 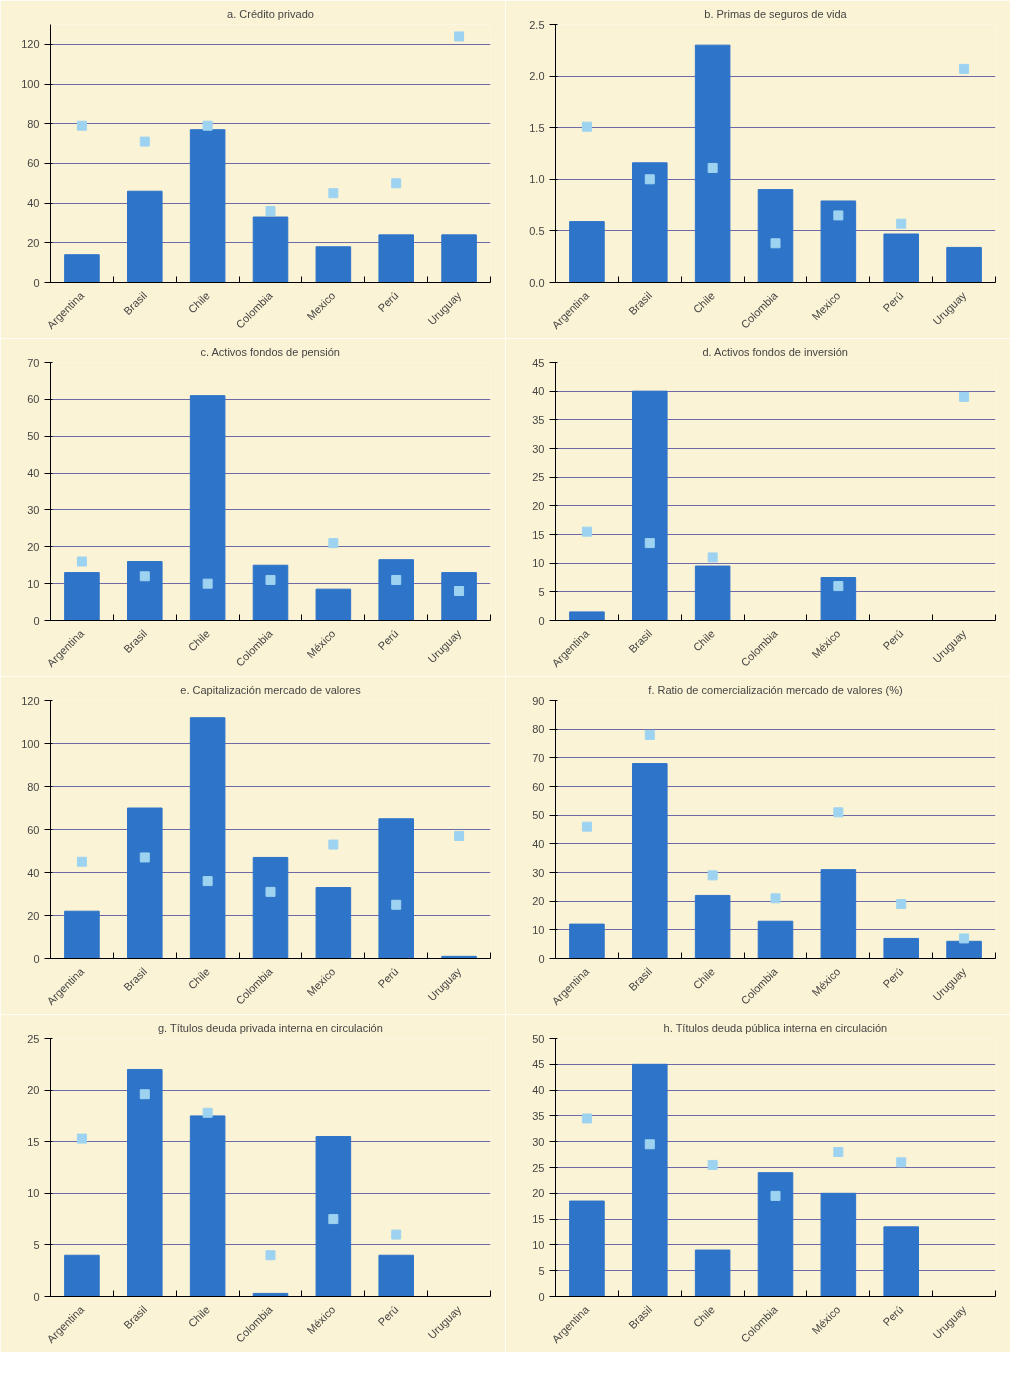 I want to click on y-tick-label: 0.0, so click(x=537, y=282).